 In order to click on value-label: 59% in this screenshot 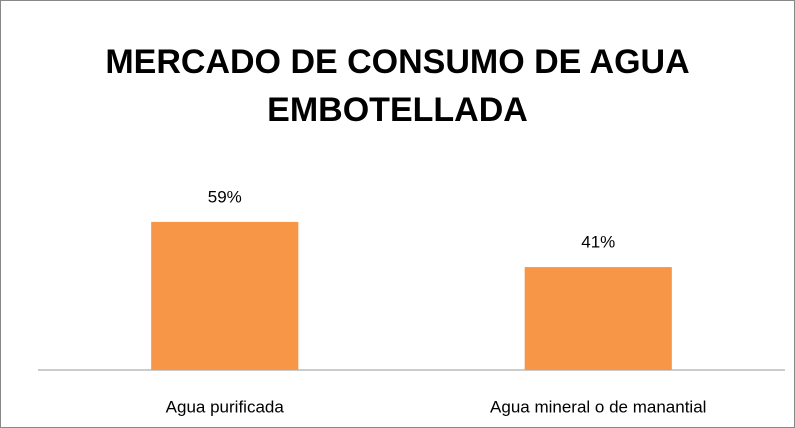, I will do `click(225, 196)`.